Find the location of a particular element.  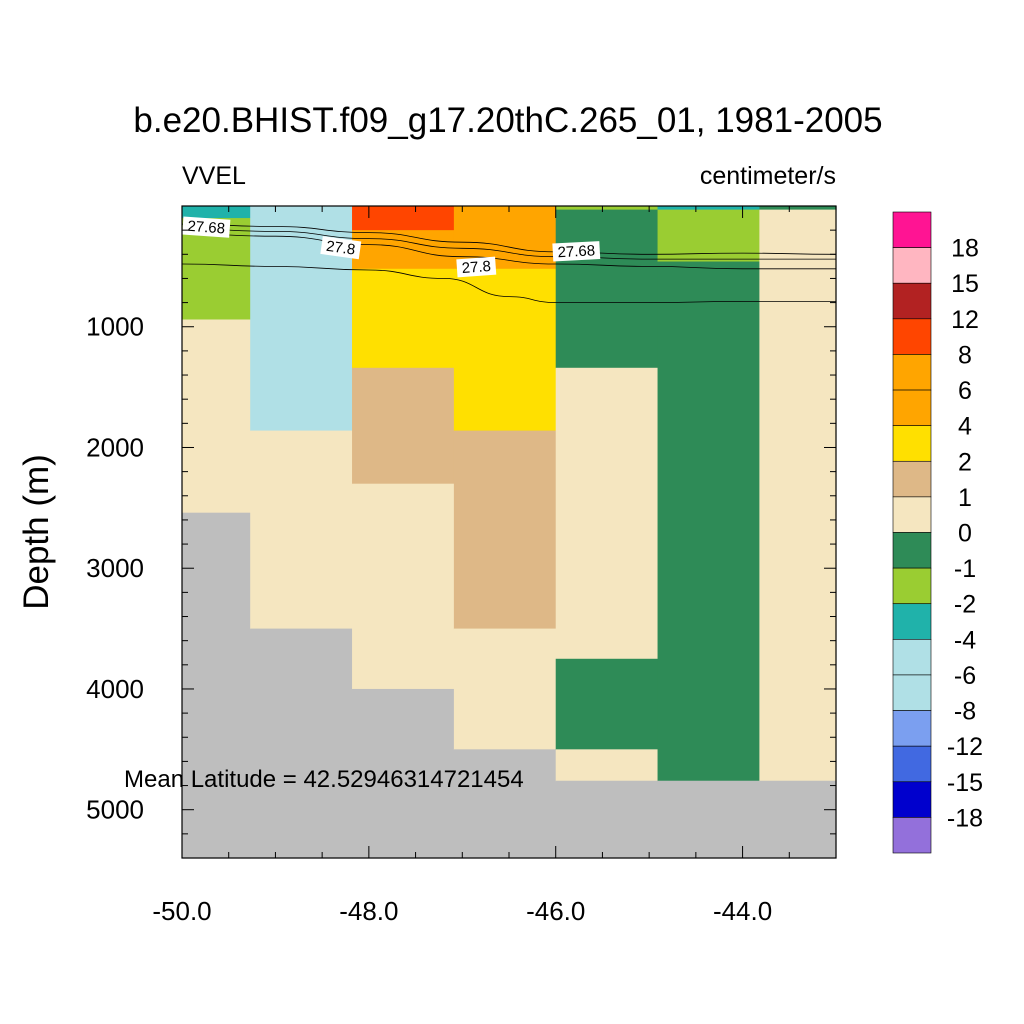

colorbar-label: 8 is located at coordinates (965, 355).